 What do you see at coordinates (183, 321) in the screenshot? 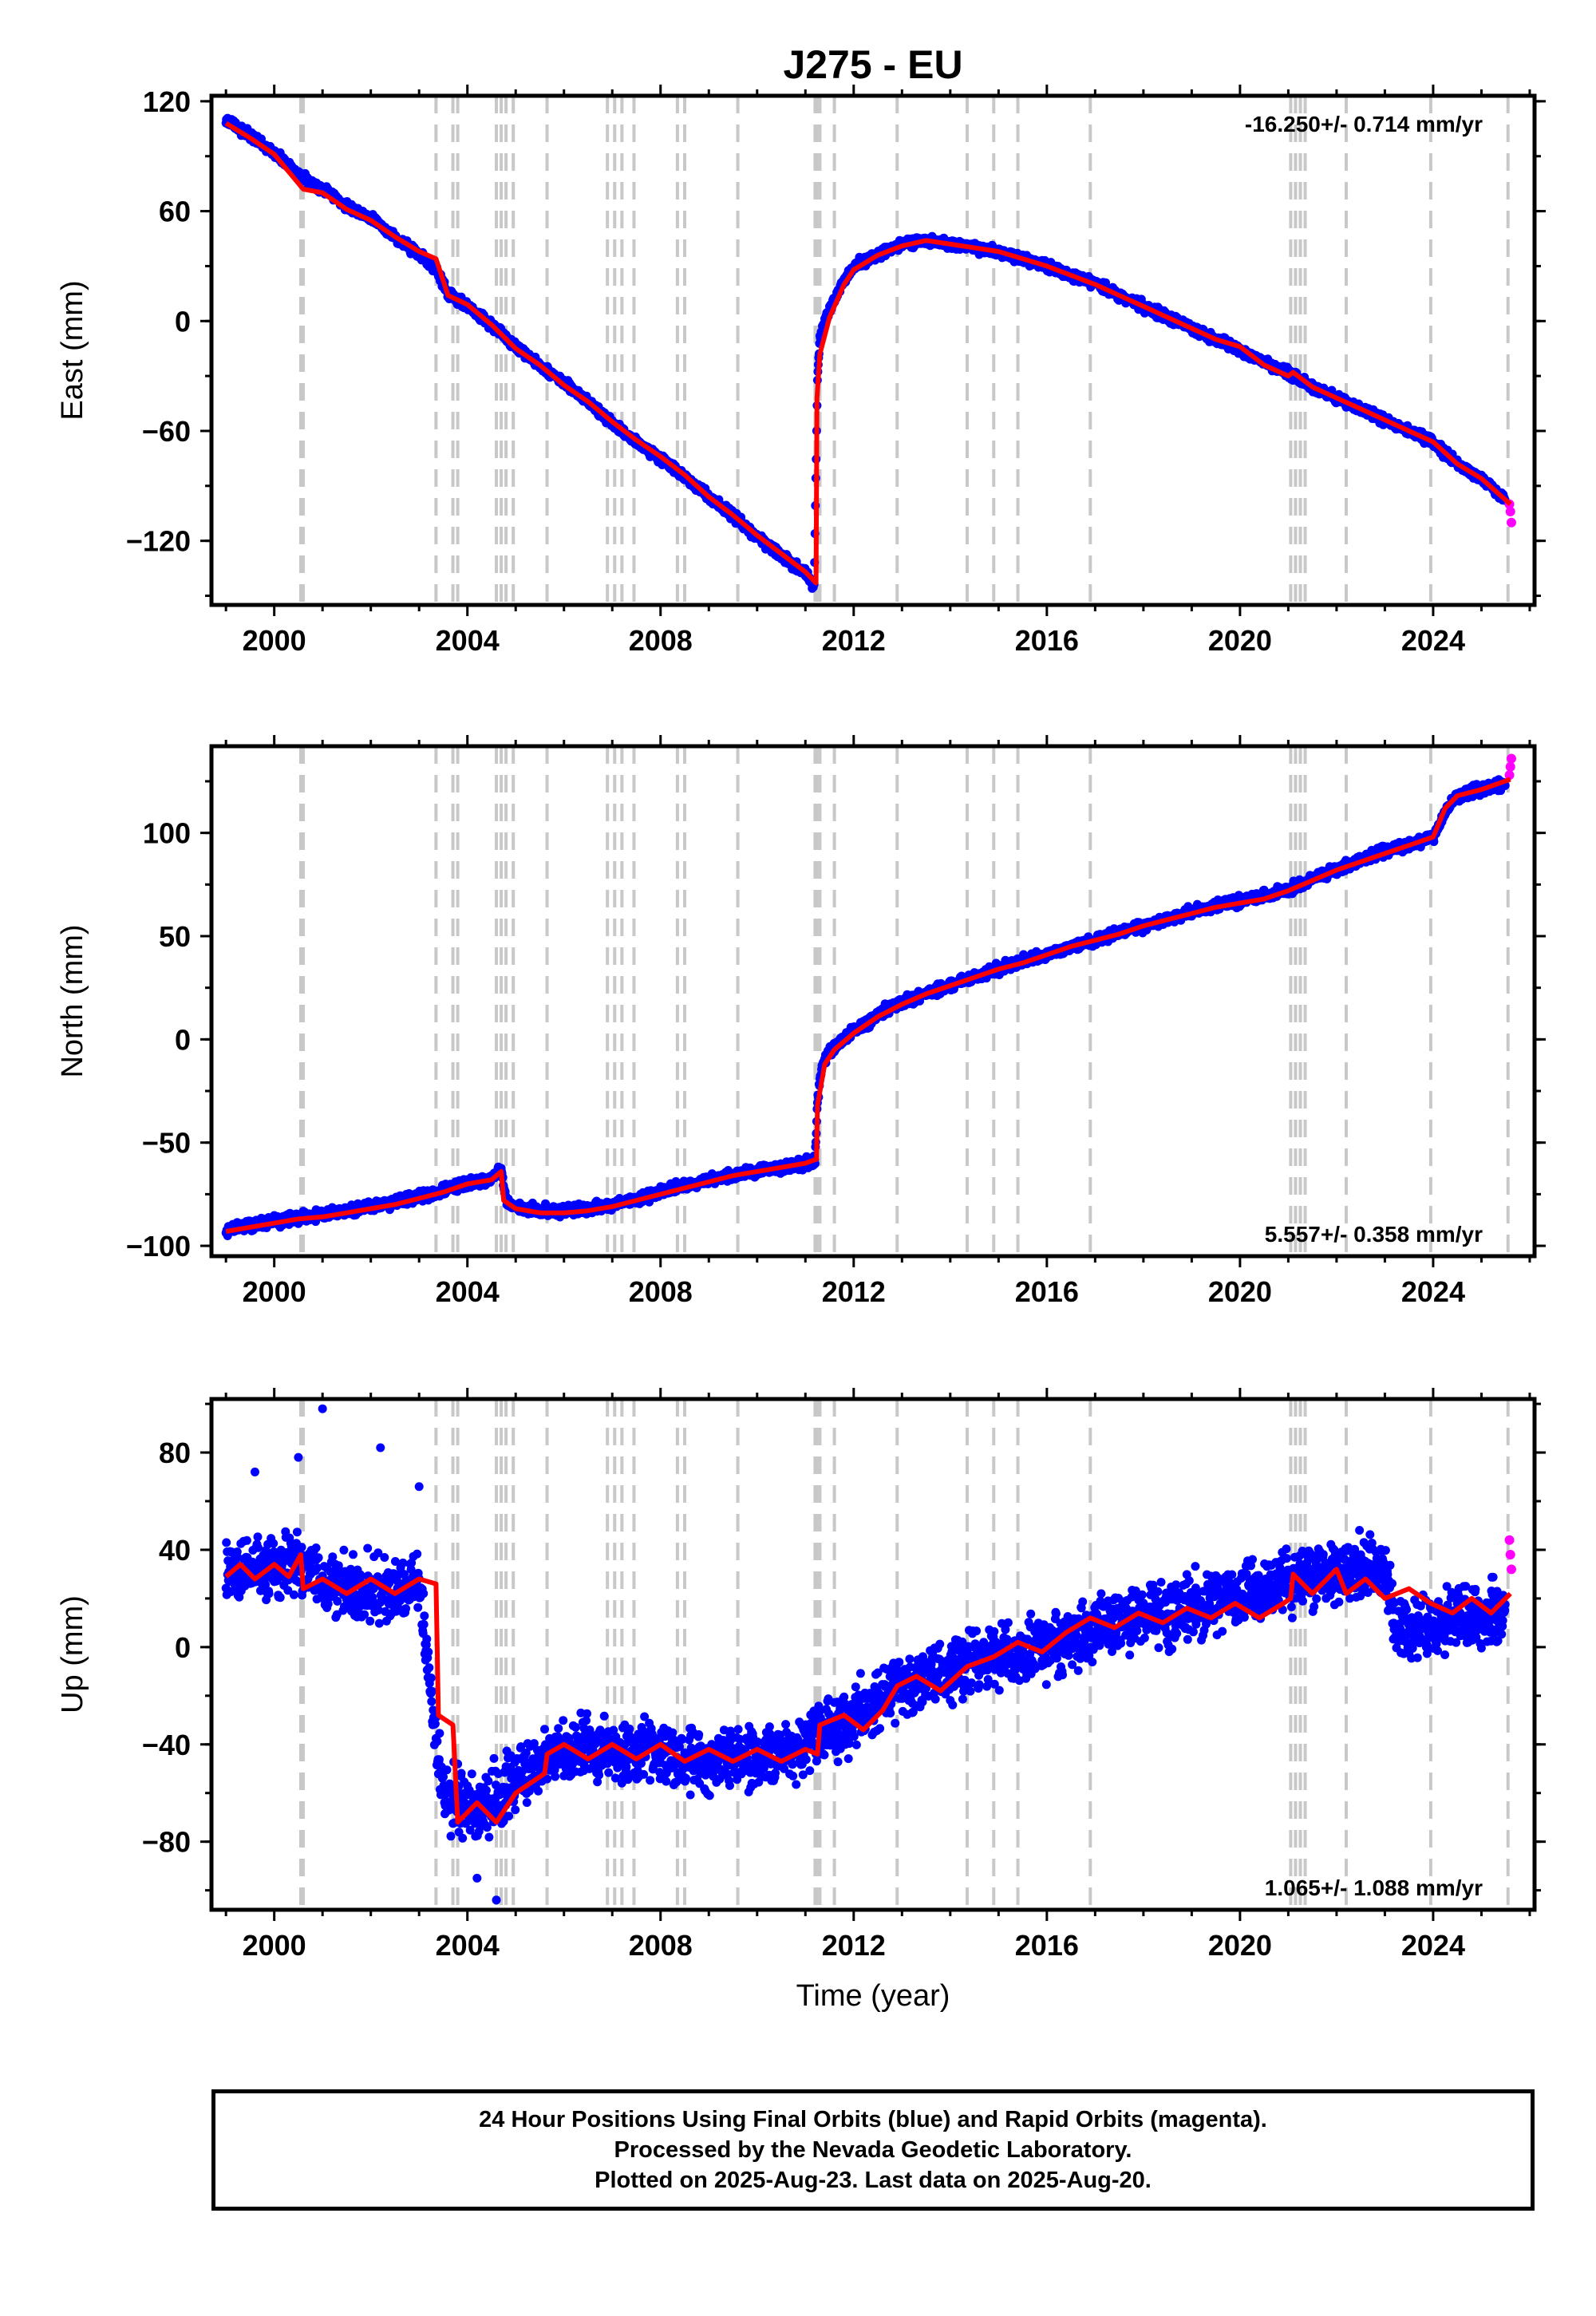
I see `y-tick-label: 0` at bounding box center [183, 321].